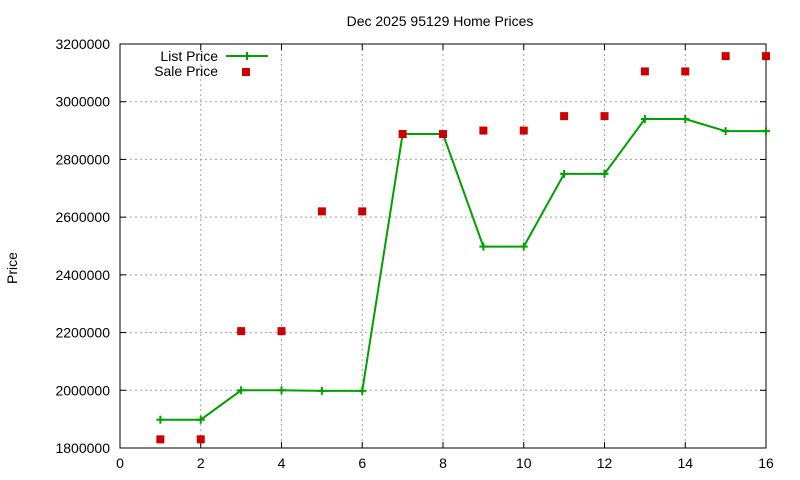 The image size is (800, 480). What do you see at coordinates (189, 56) in the screenshot?
I see `legend-label: List Price` at bounding box center [189, 56].